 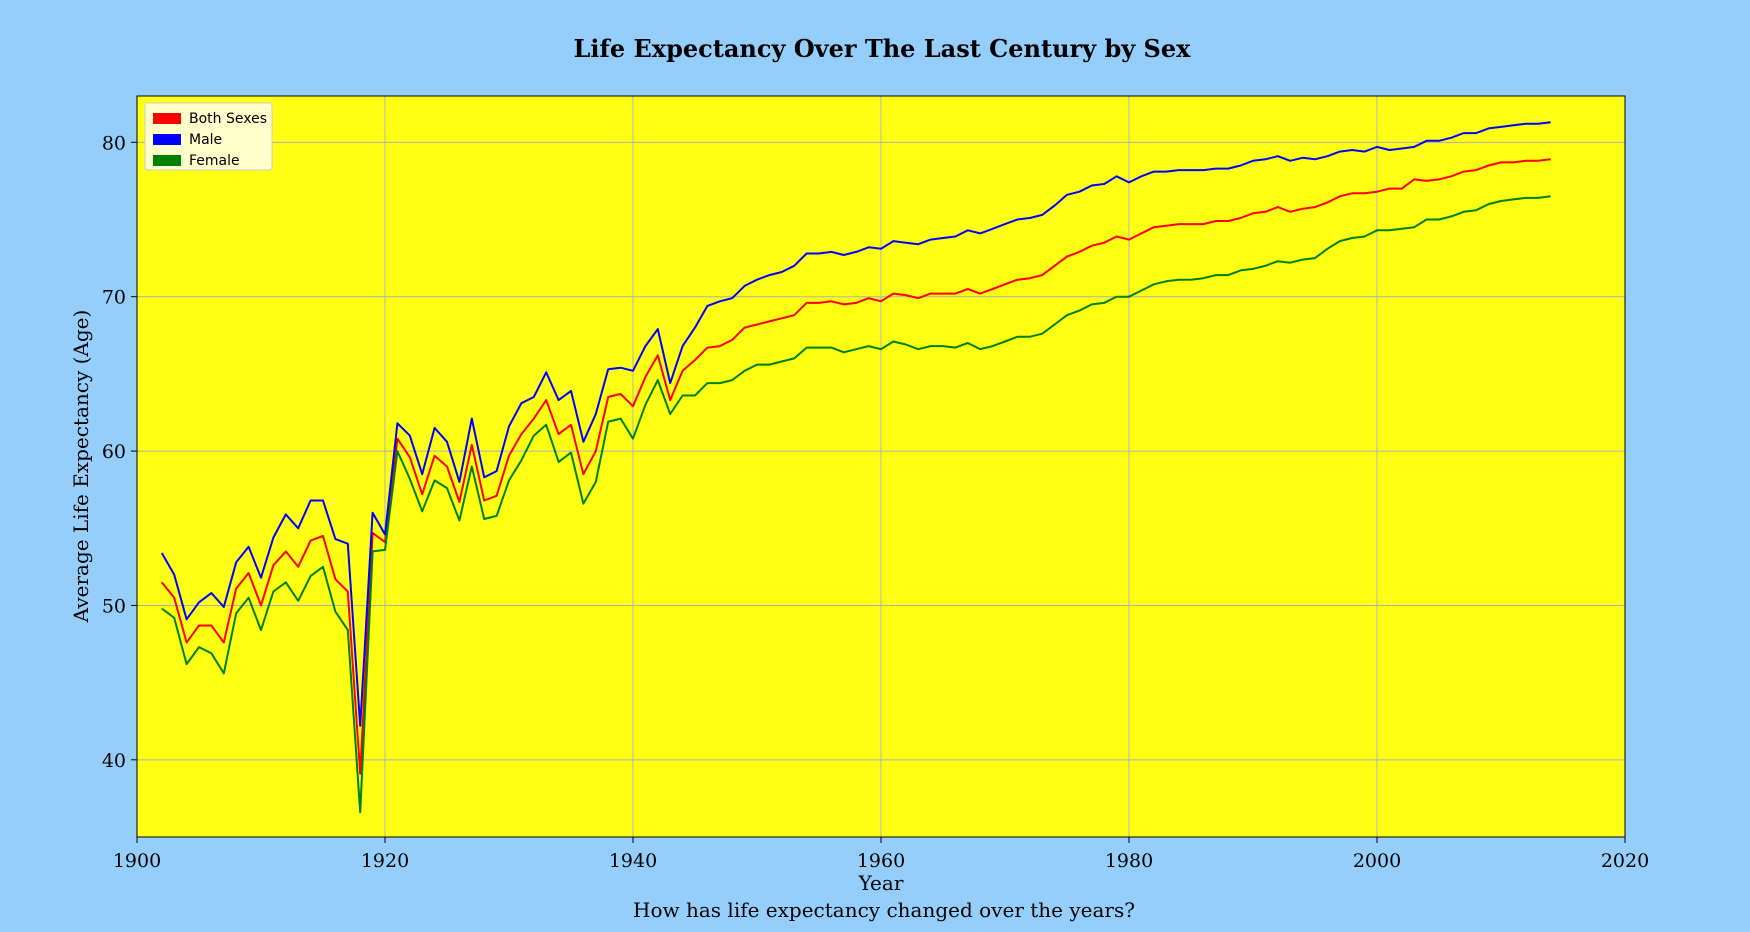 What do you see at coordinates (114, 143) in the screenshot?
I see `y-tick-label: 80` at bounding box center [114, 143].